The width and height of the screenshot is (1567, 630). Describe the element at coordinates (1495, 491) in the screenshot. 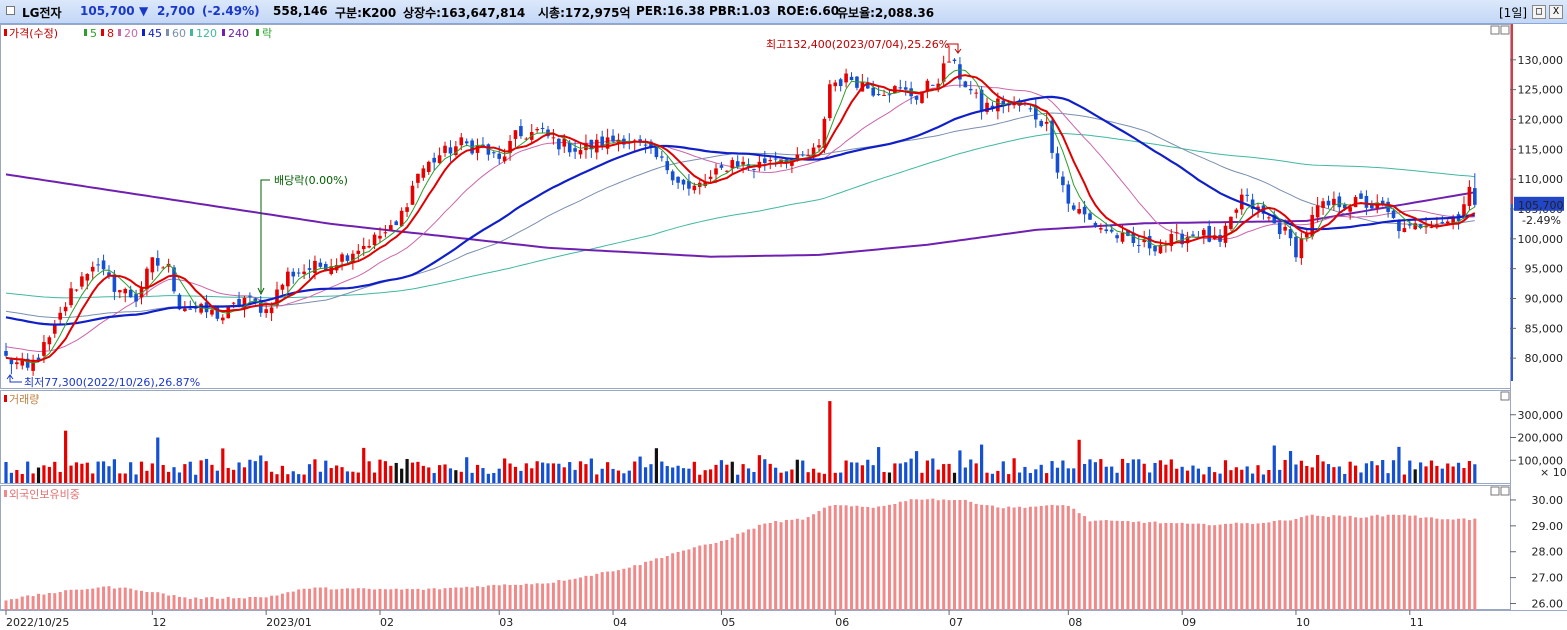

I see `foreign-panel-menu-icon` at that location.